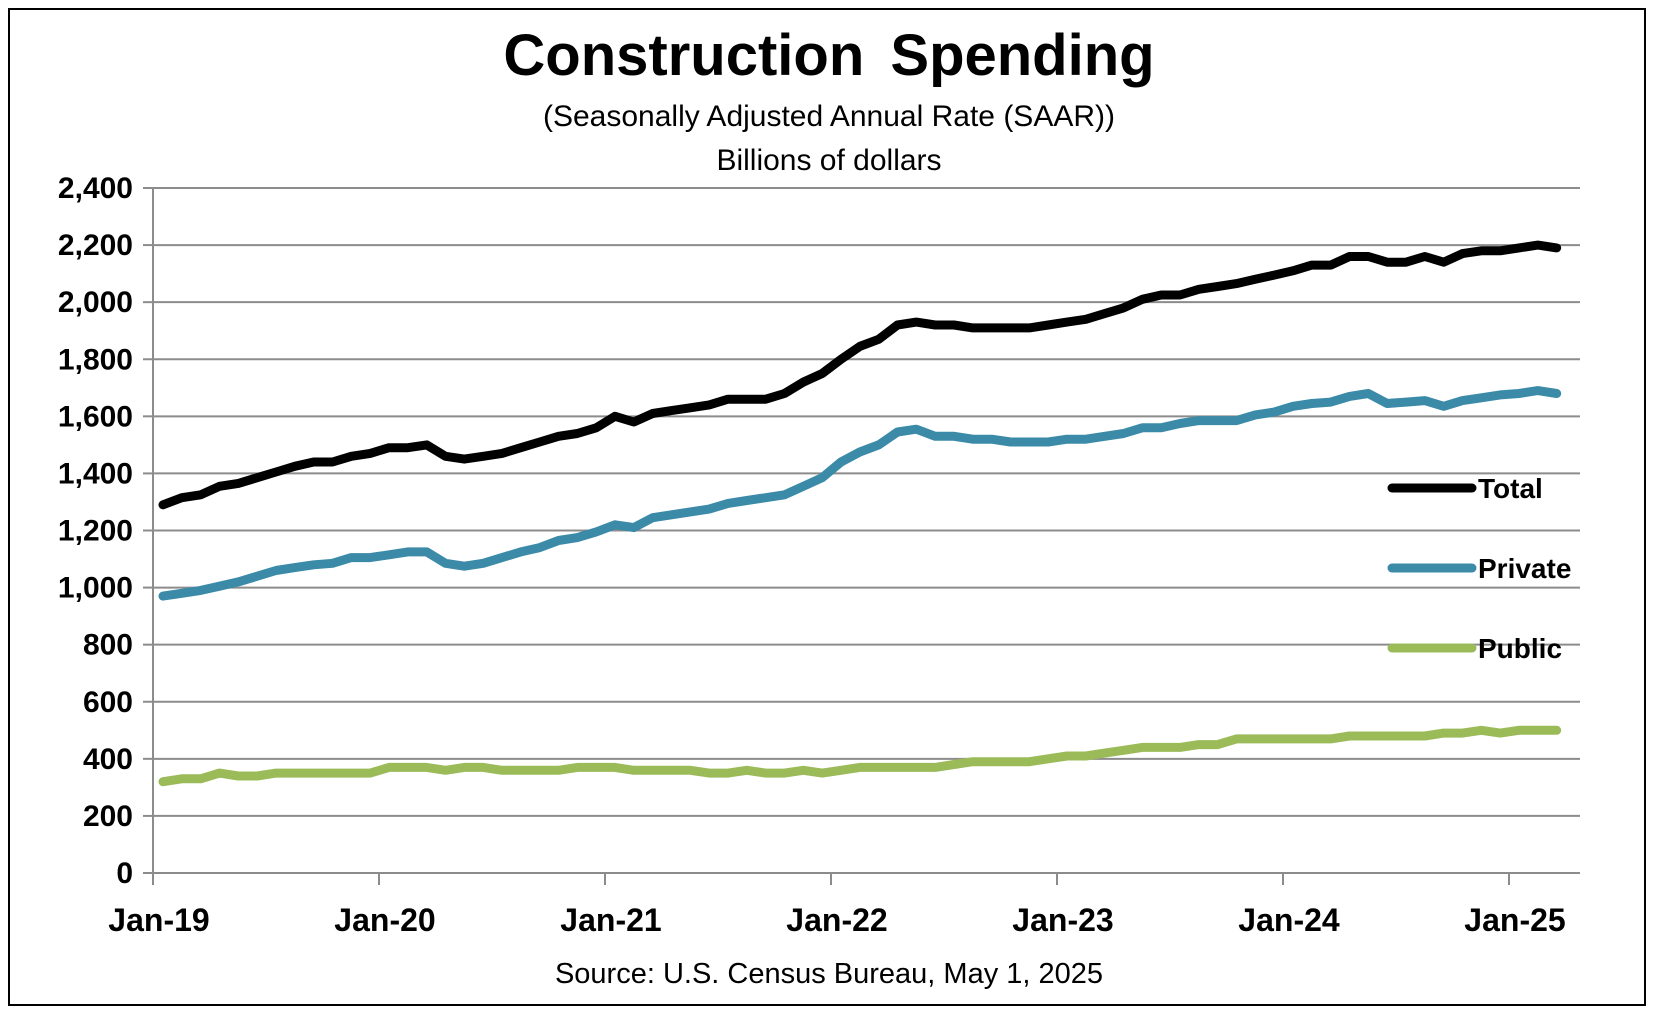 This screenshot has width=1658, height=1018. What do you see at coordinates (384, 920) in the screenshot?
I see `x-tick-label: Jan-20` at bounding box center [384, 920].